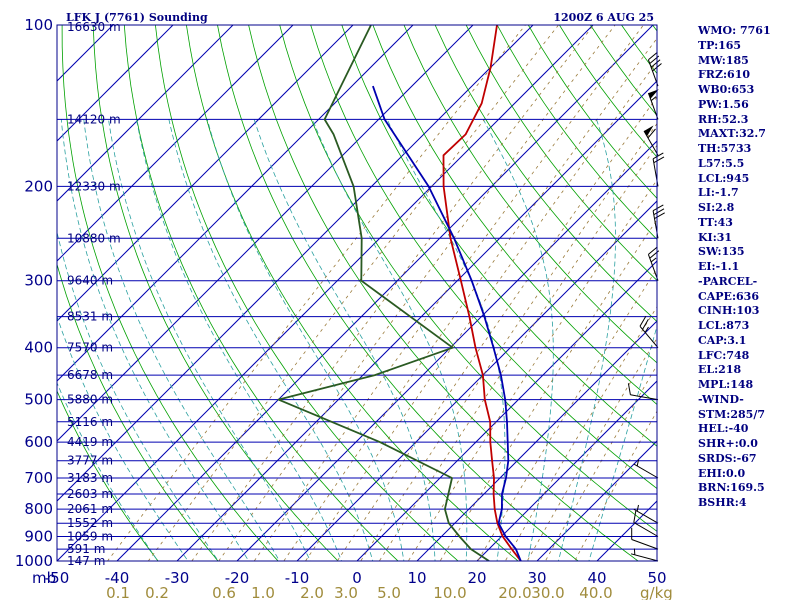 The image size is (800, 600). What do you see at coordinates (90, 348) in the screenshot?
I see `height-label: 7570 m` at bounding box center [90, 348].